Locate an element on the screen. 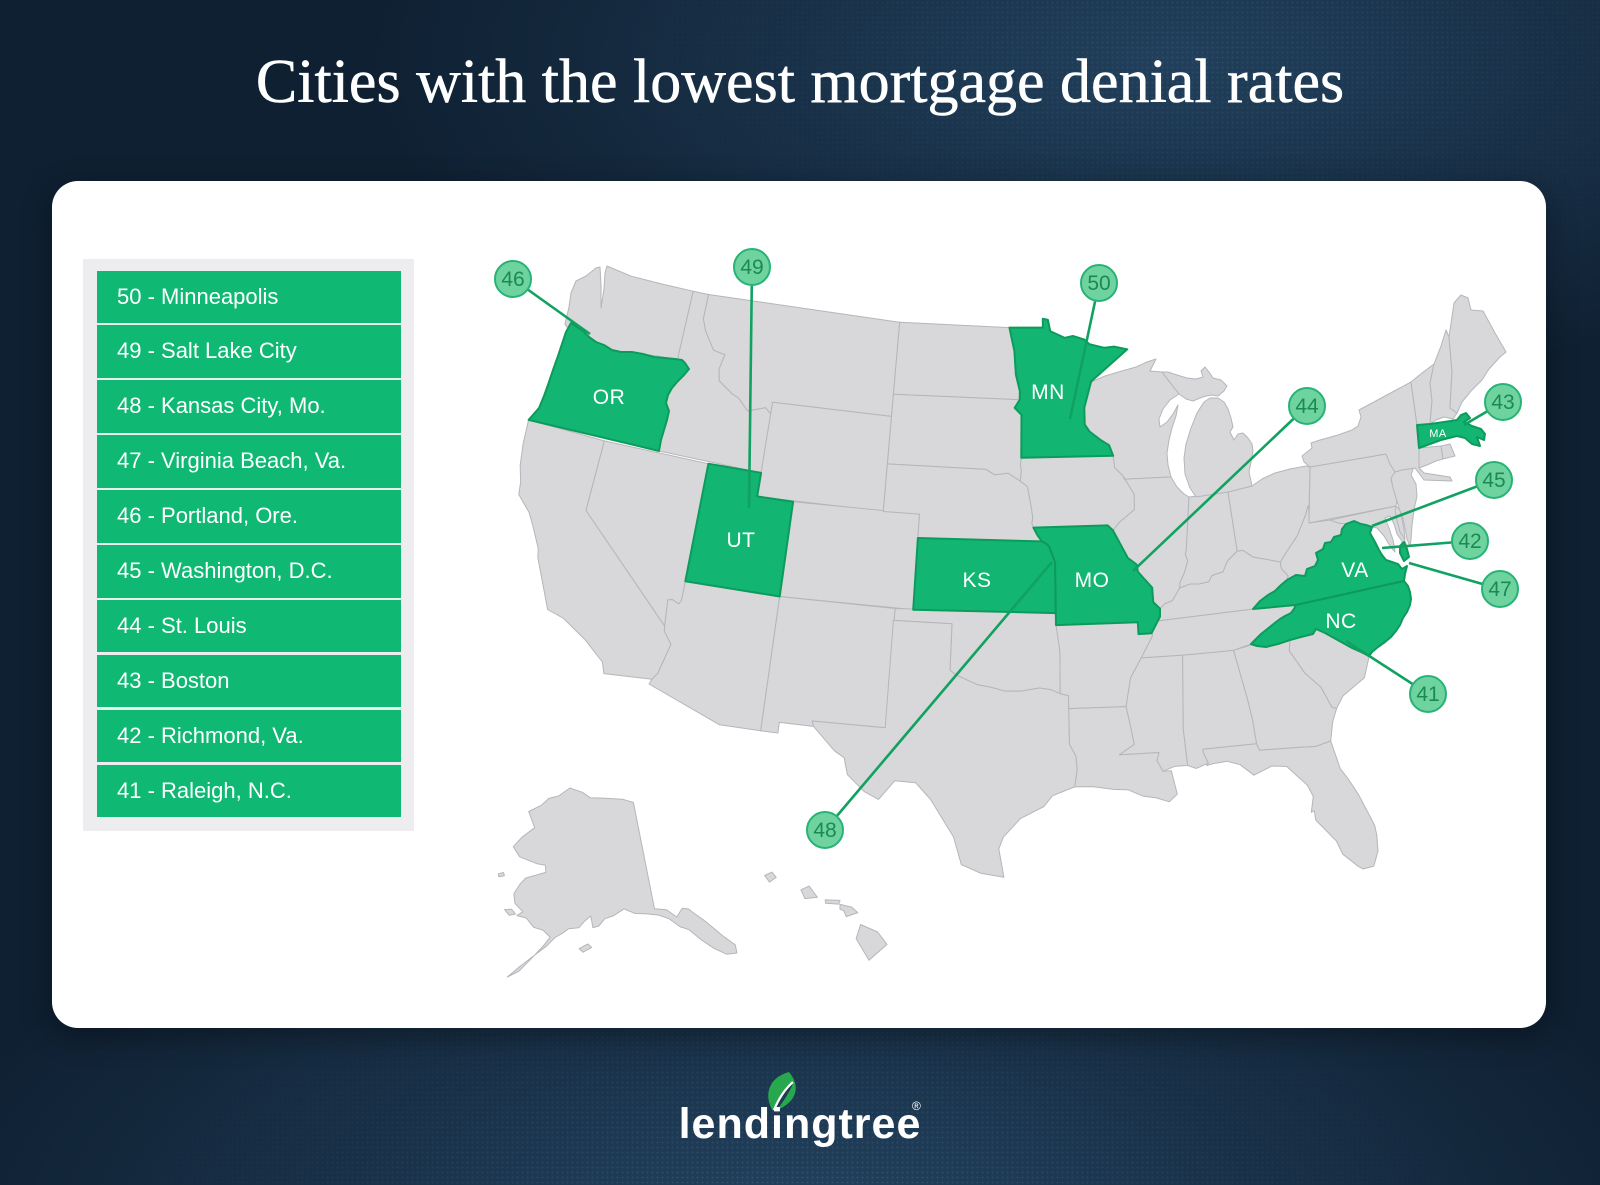 This screenshot has height=1185, width=1600. svg-text: 47 is located at coordinates (1499, 589).